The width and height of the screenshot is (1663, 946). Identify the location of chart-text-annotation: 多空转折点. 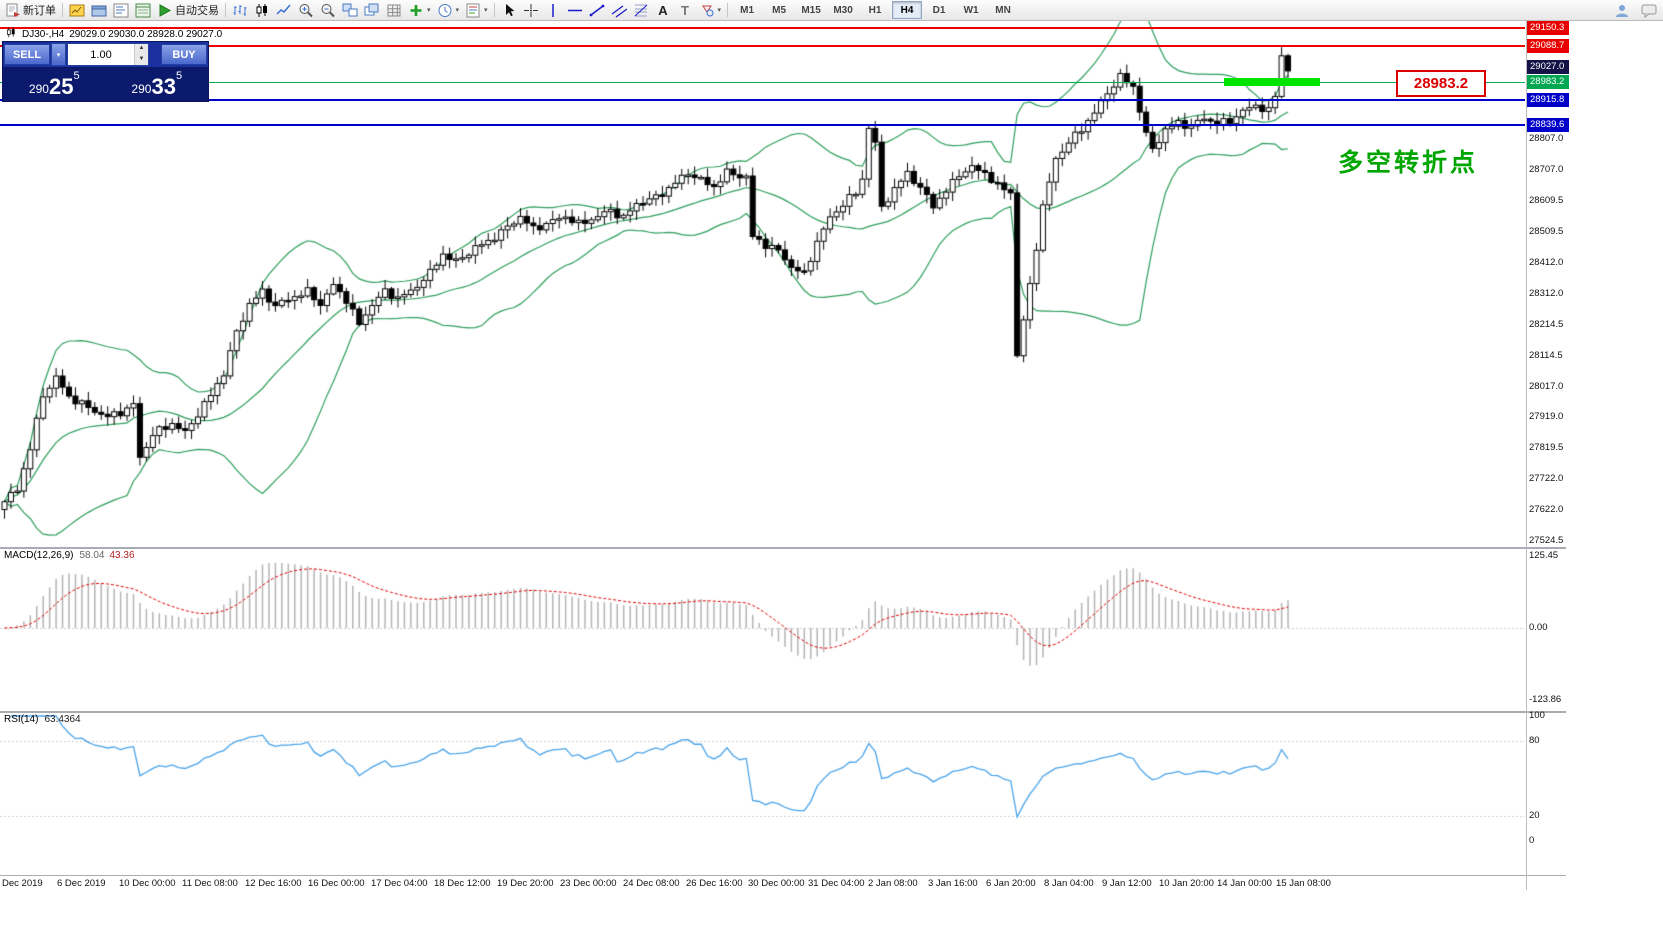
(1408, 163).